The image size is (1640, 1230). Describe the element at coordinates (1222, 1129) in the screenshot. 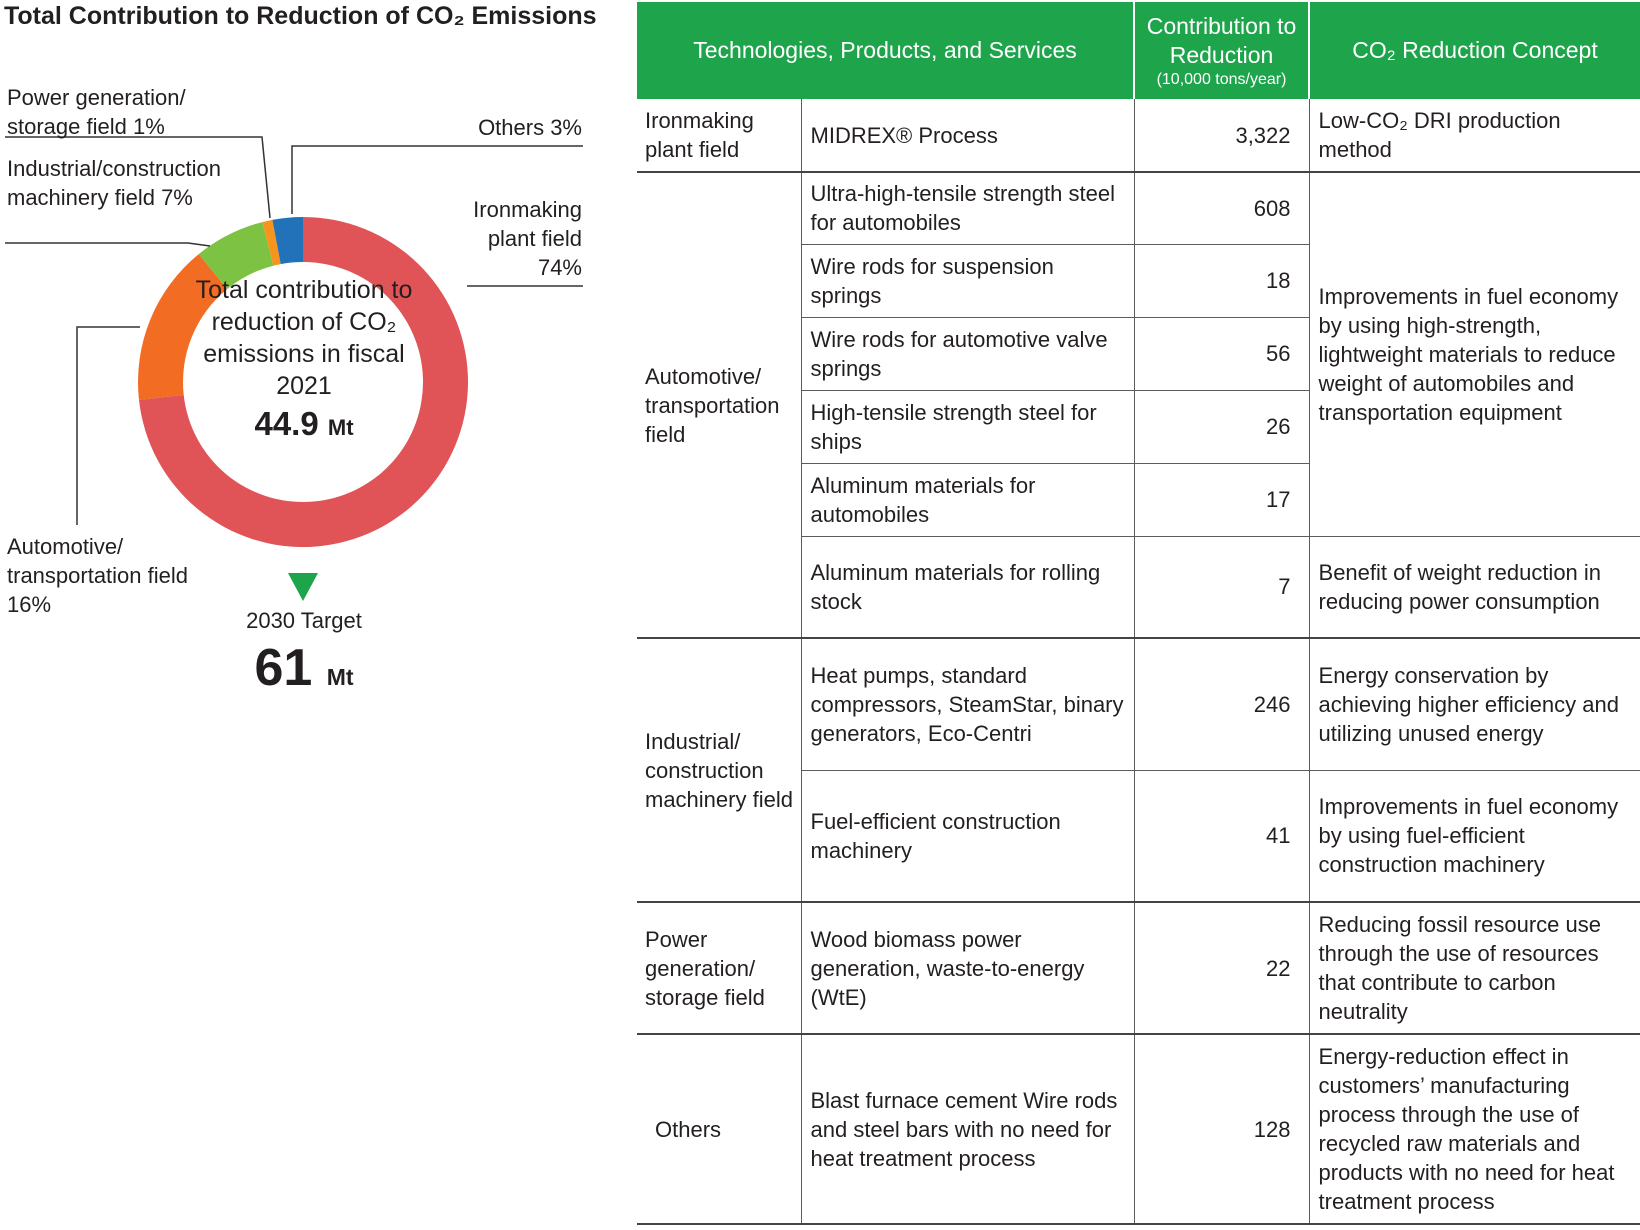

I see `value-cell: 128` at that location.